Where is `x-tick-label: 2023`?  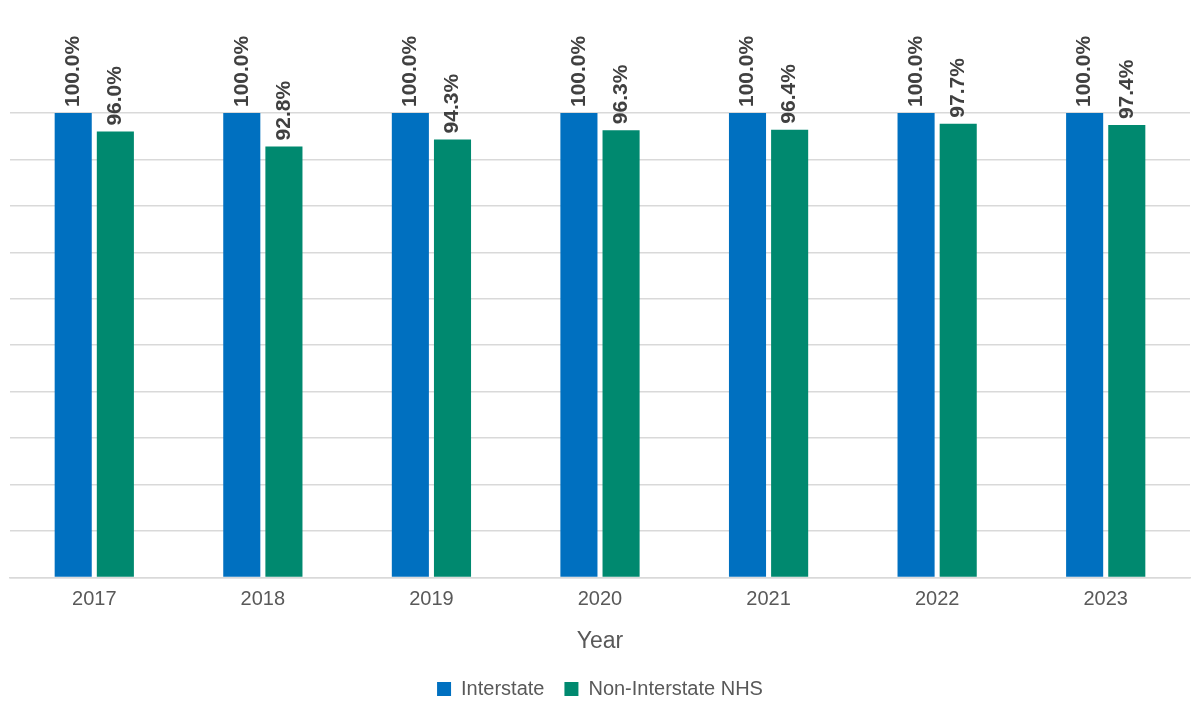 x-tick-label: 2023 is located at coordinates (1105, 597).